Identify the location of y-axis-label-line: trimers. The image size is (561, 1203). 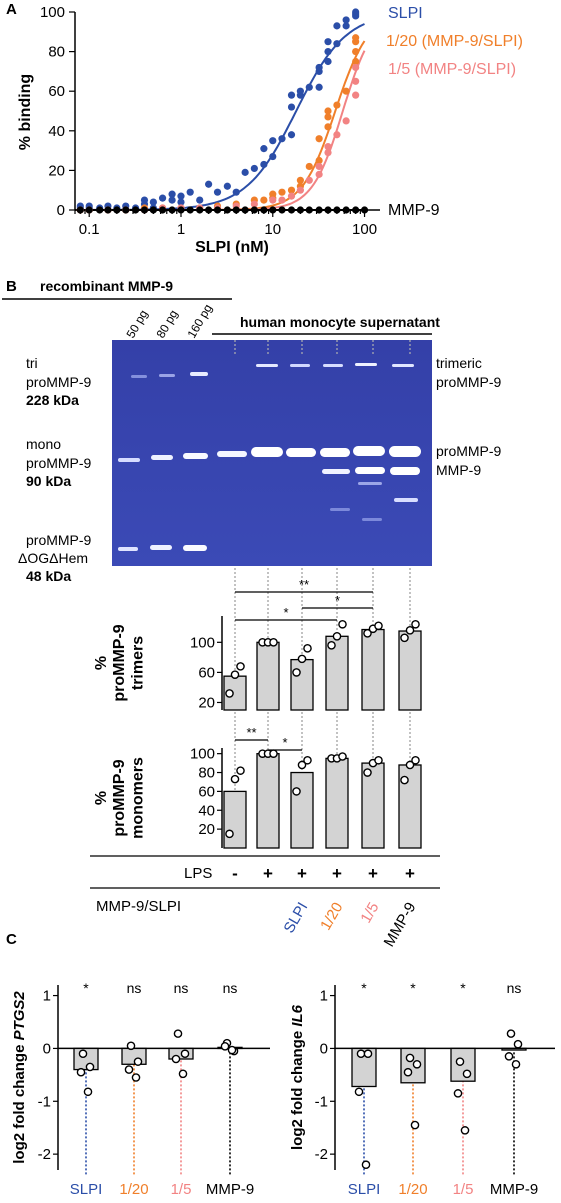
(138, 663).